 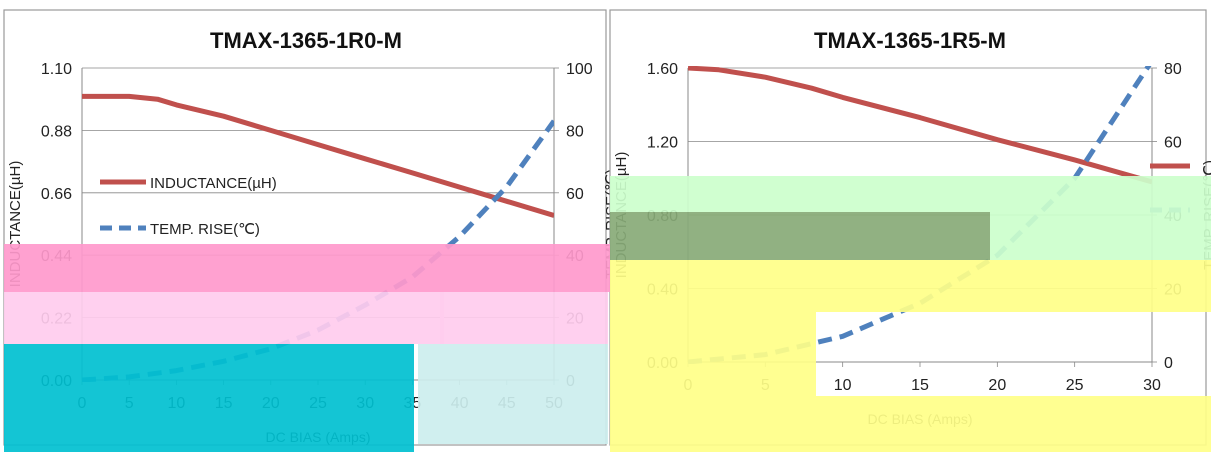 I want to click on y-left-tick-label: 0.66, so click(x=56, y=194).